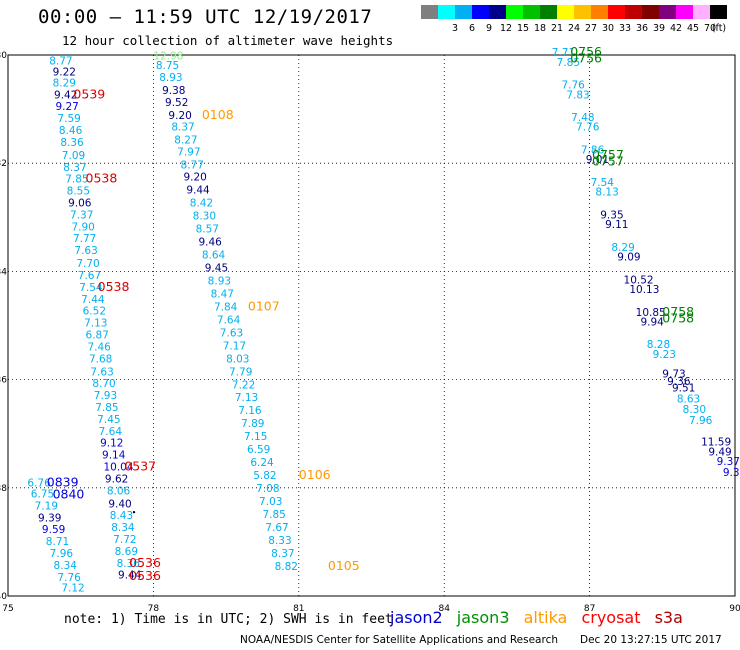  Describe the element at coordinates (582, 118) in the screenshot. I see `wave-height-label: 7.48` at that location.